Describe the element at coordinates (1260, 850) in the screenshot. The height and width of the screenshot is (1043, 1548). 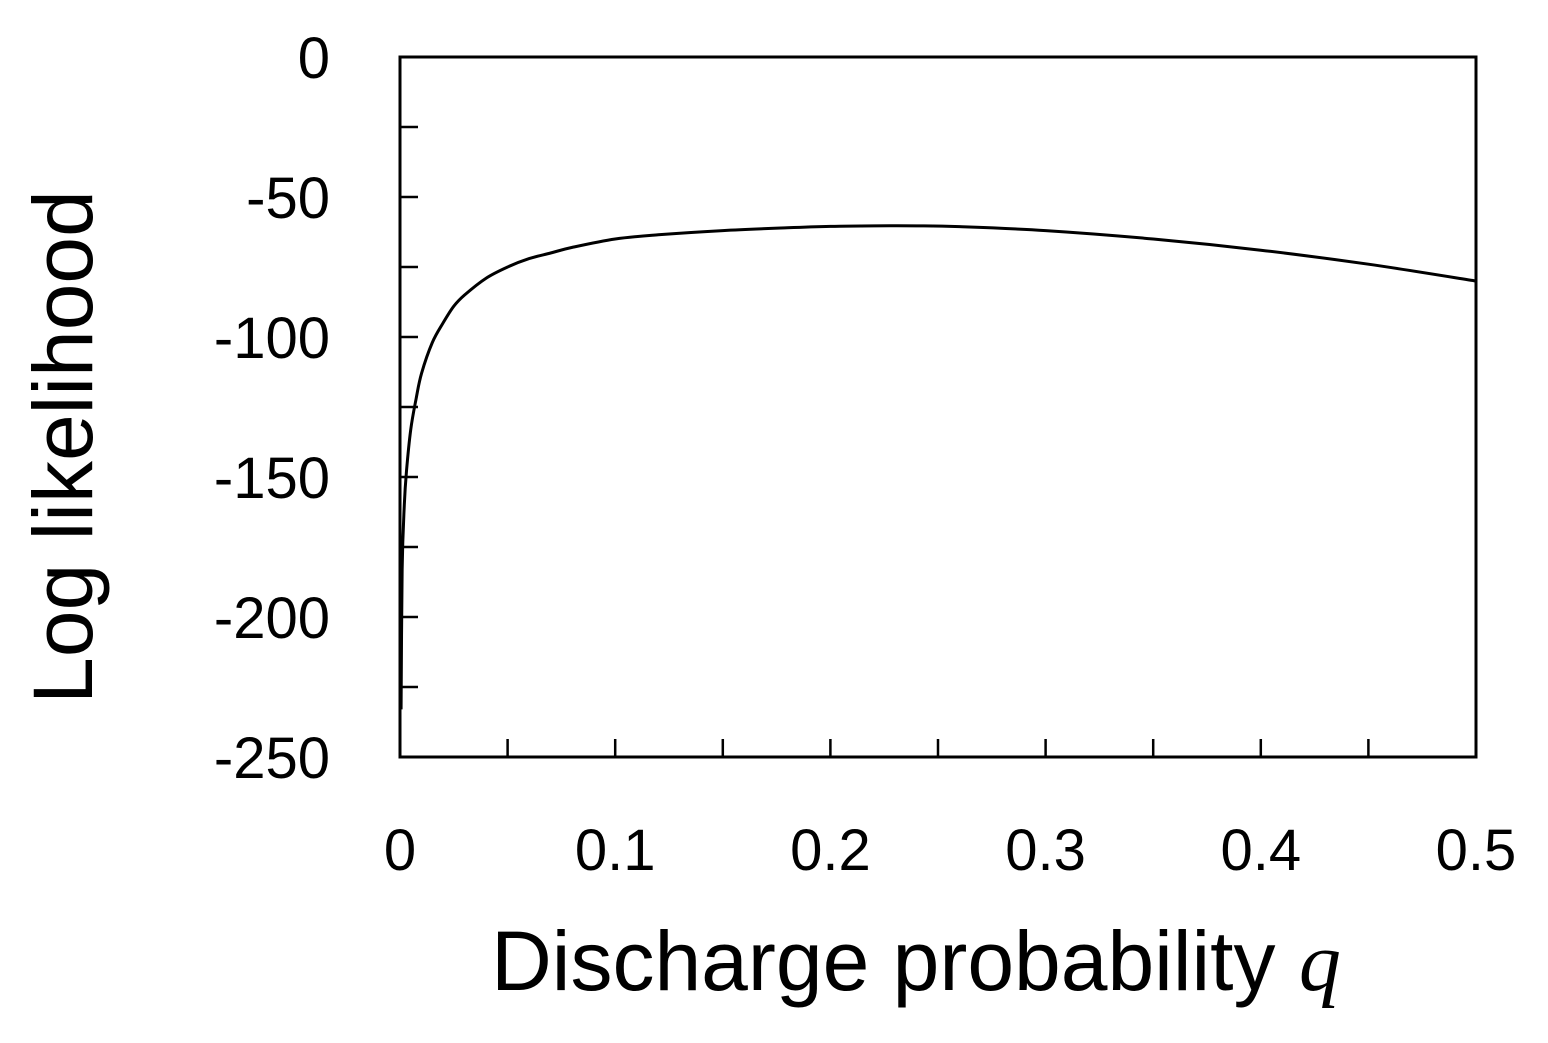
I see `x-tick-label: 0.4` at that location.